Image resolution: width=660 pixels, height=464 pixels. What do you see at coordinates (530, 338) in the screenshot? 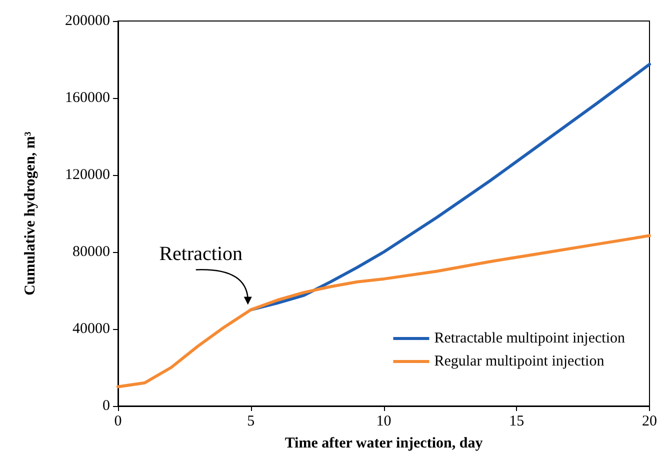
I see `legend-label: Retractable multipoint injection` at bounding box center [530, 338].